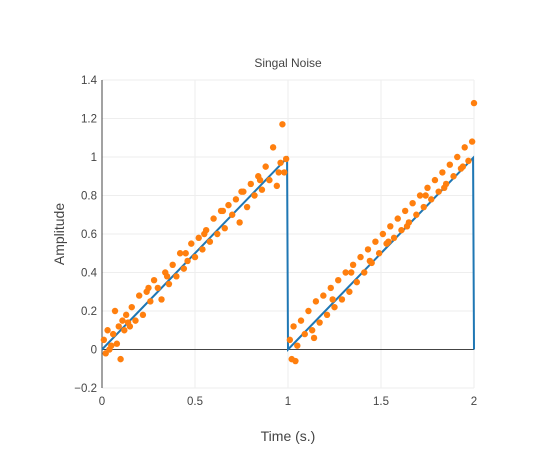 This screenshot has width=560, height=470. What do you see at coordinates (85, 389) in the screenshot?
I see `y-tick-label: −0.2` at bounding box center [85, 389].